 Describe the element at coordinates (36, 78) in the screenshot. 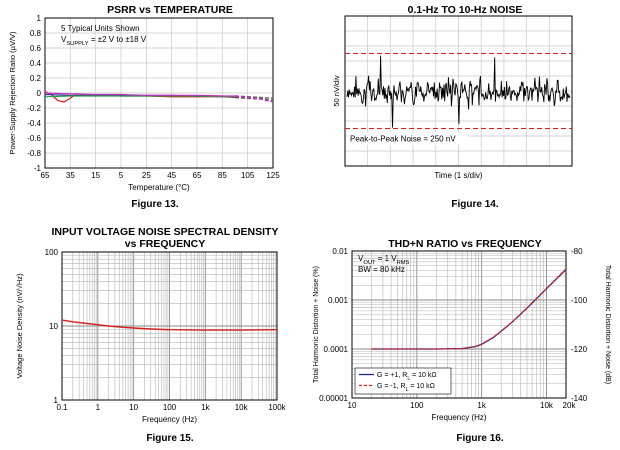

I see `psrr-y-tick-label: 0.2` at that location.